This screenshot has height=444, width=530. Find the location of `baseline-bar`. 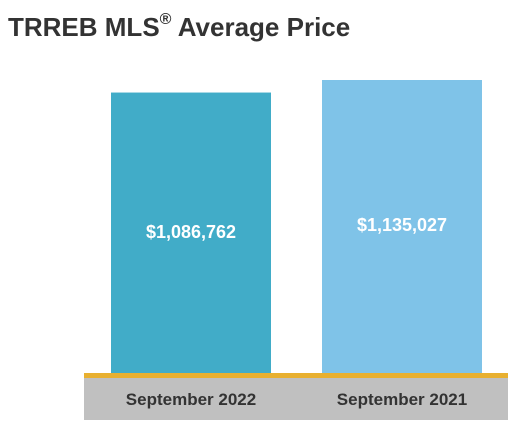

baseline-bar is located at coordinates (296, 375).